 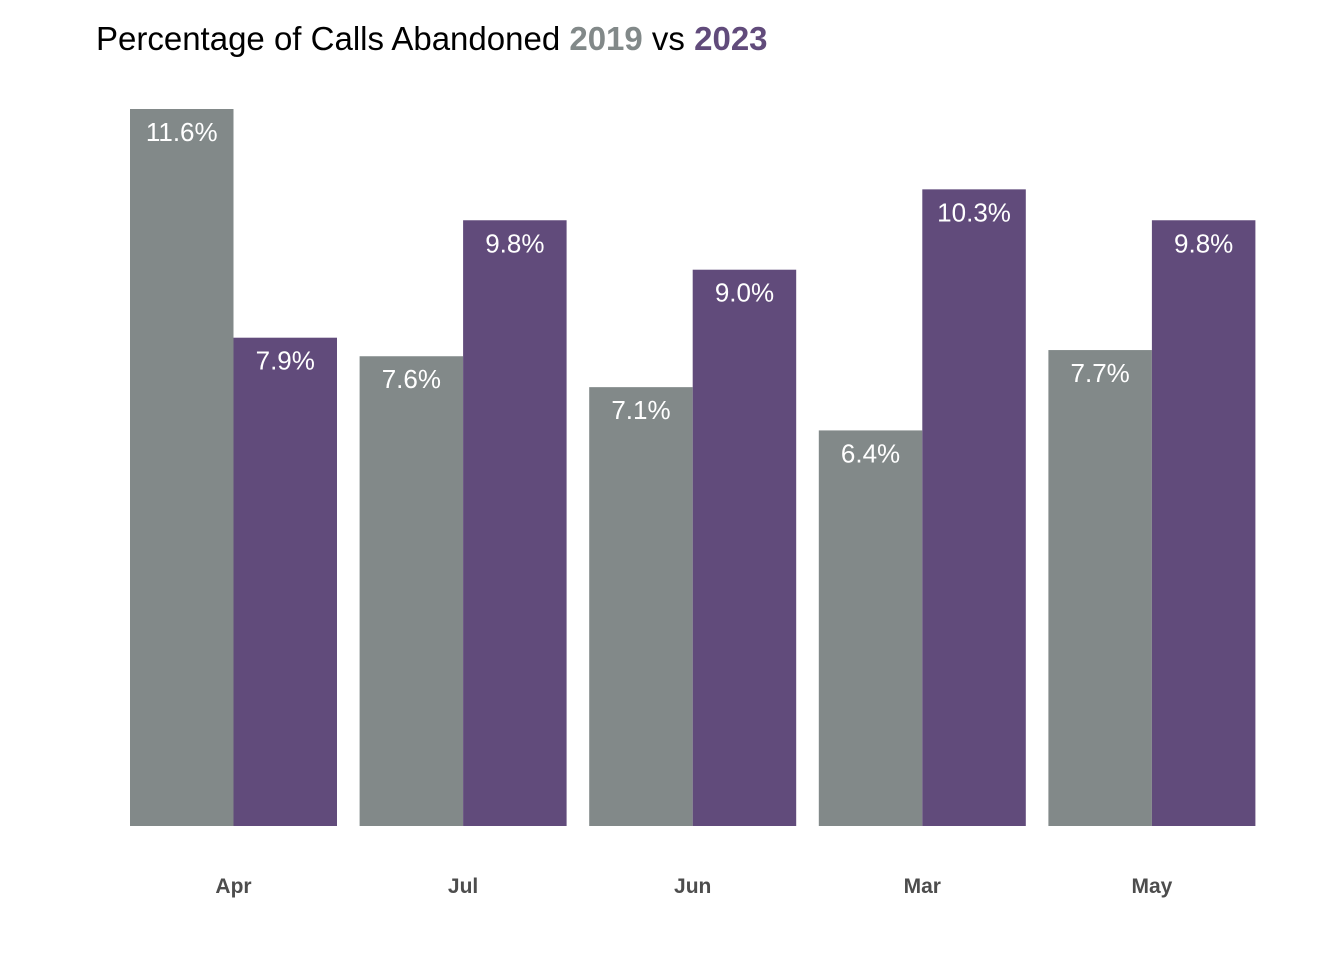 I want to click on bar-jul-2023, so click(x=515, y=523).